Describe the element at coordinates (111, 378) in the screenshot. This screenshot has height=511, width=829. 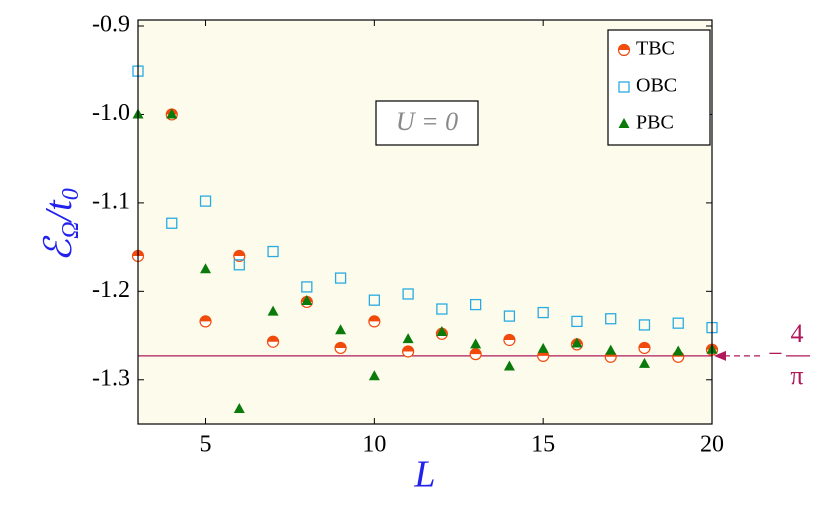
I see `y-tick-label: -1.3` at that location.